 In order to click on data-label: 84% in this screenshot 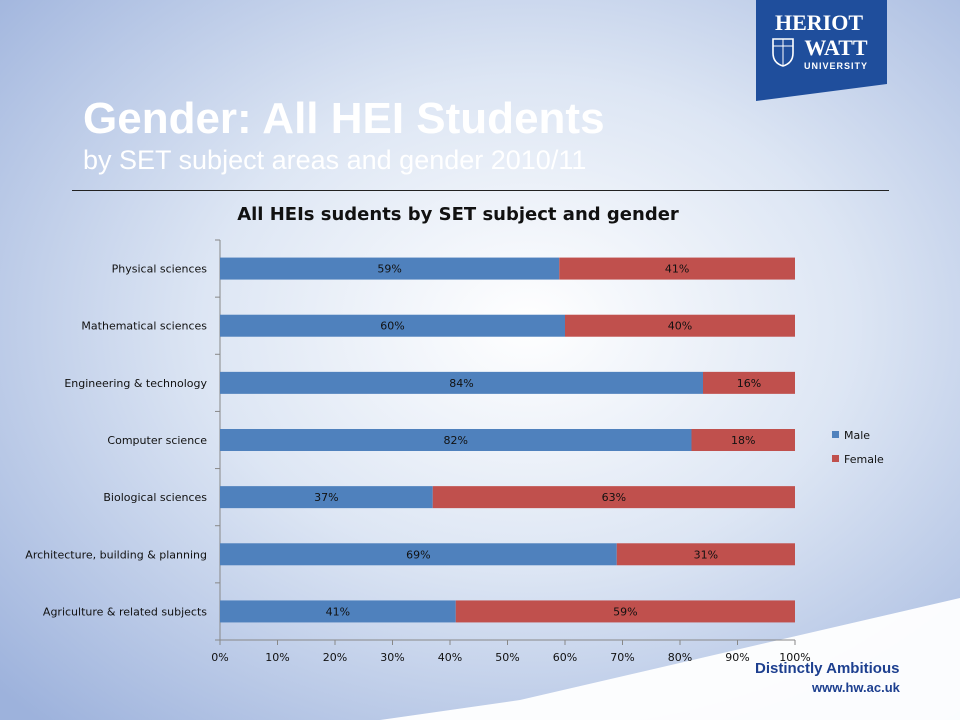, I will do `click(461, 383)`.